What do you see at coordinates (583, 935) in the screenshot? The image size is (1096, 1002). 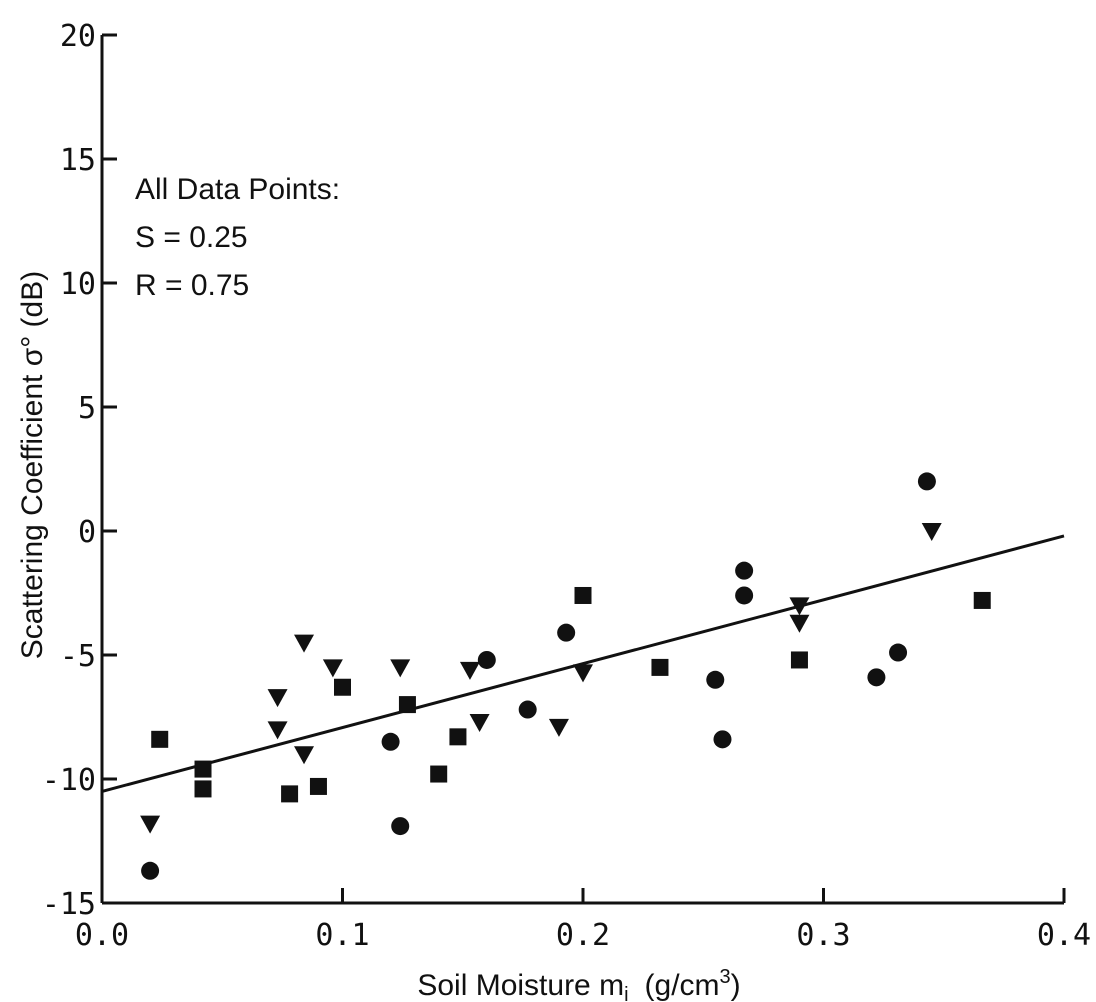 I see `x-tick-label: 0.2` at bounding box center [583, 935].